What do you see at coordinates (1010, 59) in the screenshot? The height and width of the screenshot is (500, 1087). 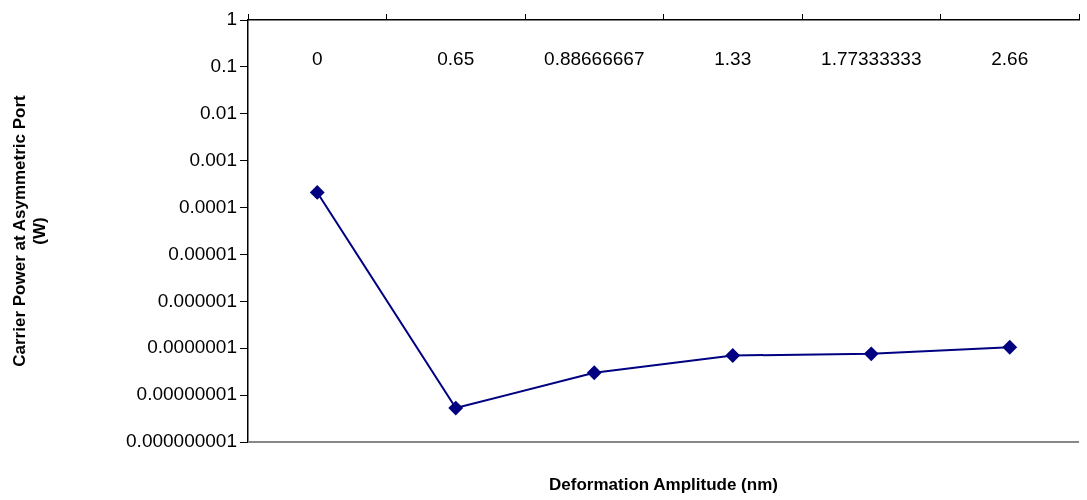 I see `x-tick-label: 2.66` at bounding box center [1010, 59].